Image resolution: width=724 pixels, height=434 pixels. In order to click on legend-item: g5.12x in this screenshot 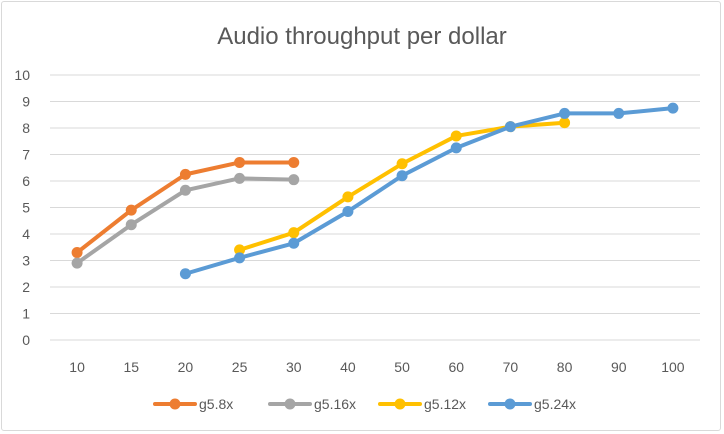, I will do `click(422, 404)`.